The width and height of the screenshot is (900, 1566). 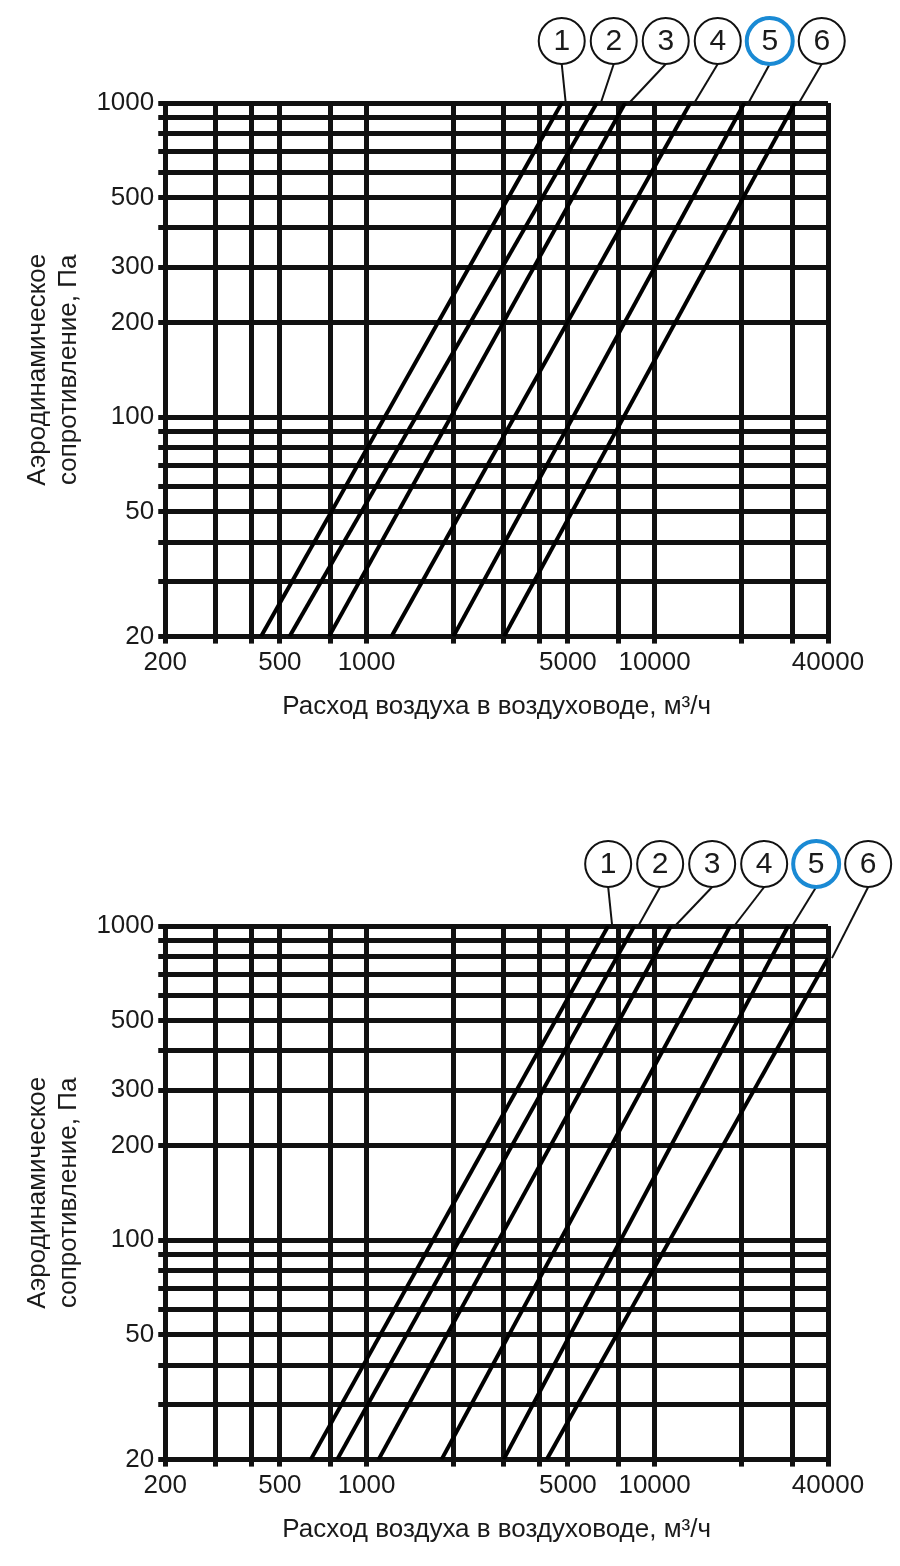 What do you see at coordinates (868, 863) in the screenshot?
I see `text: 6` at bounding box center [868, 863].